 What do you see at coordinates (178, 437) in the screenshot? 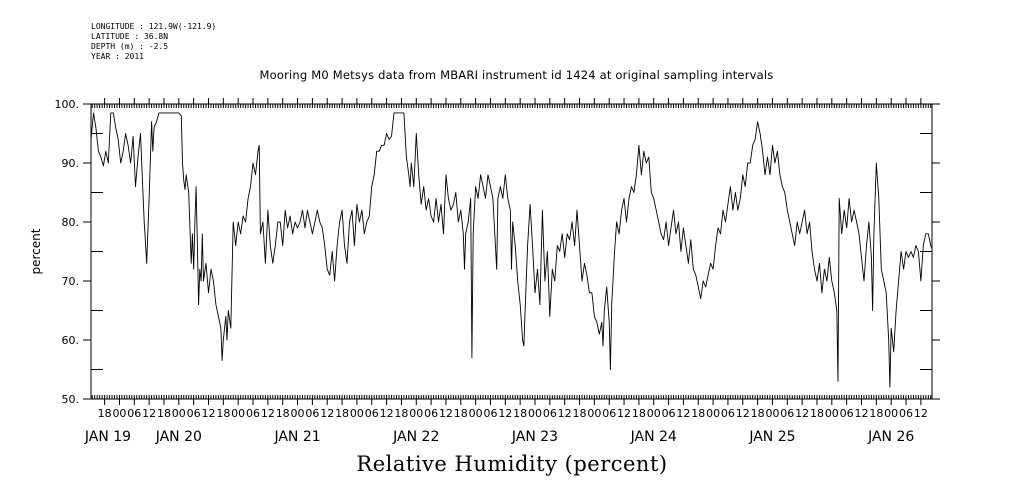
I see `day-label: JAN 20` at bounding box center [178, 437].